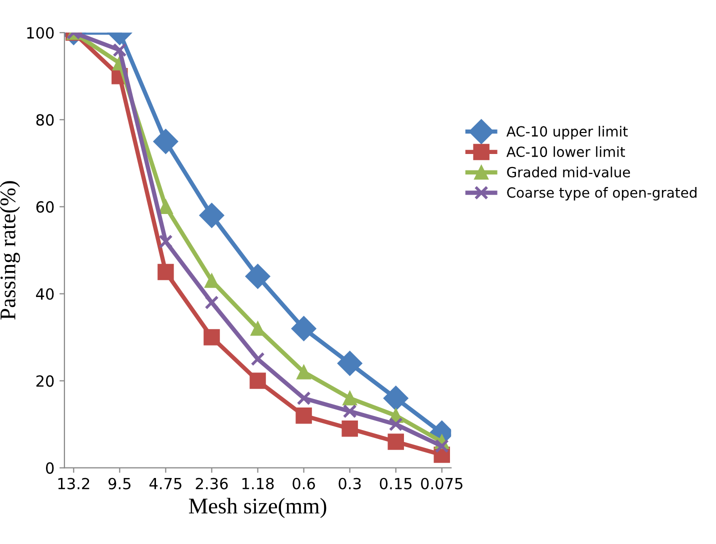 Image resolution: width=716 pixels, height=544 pixels. What do you see at coordinates (119, 484) in the screenshot?
I see `x-tick-label: 9.5` at bounding box center [119, 484].